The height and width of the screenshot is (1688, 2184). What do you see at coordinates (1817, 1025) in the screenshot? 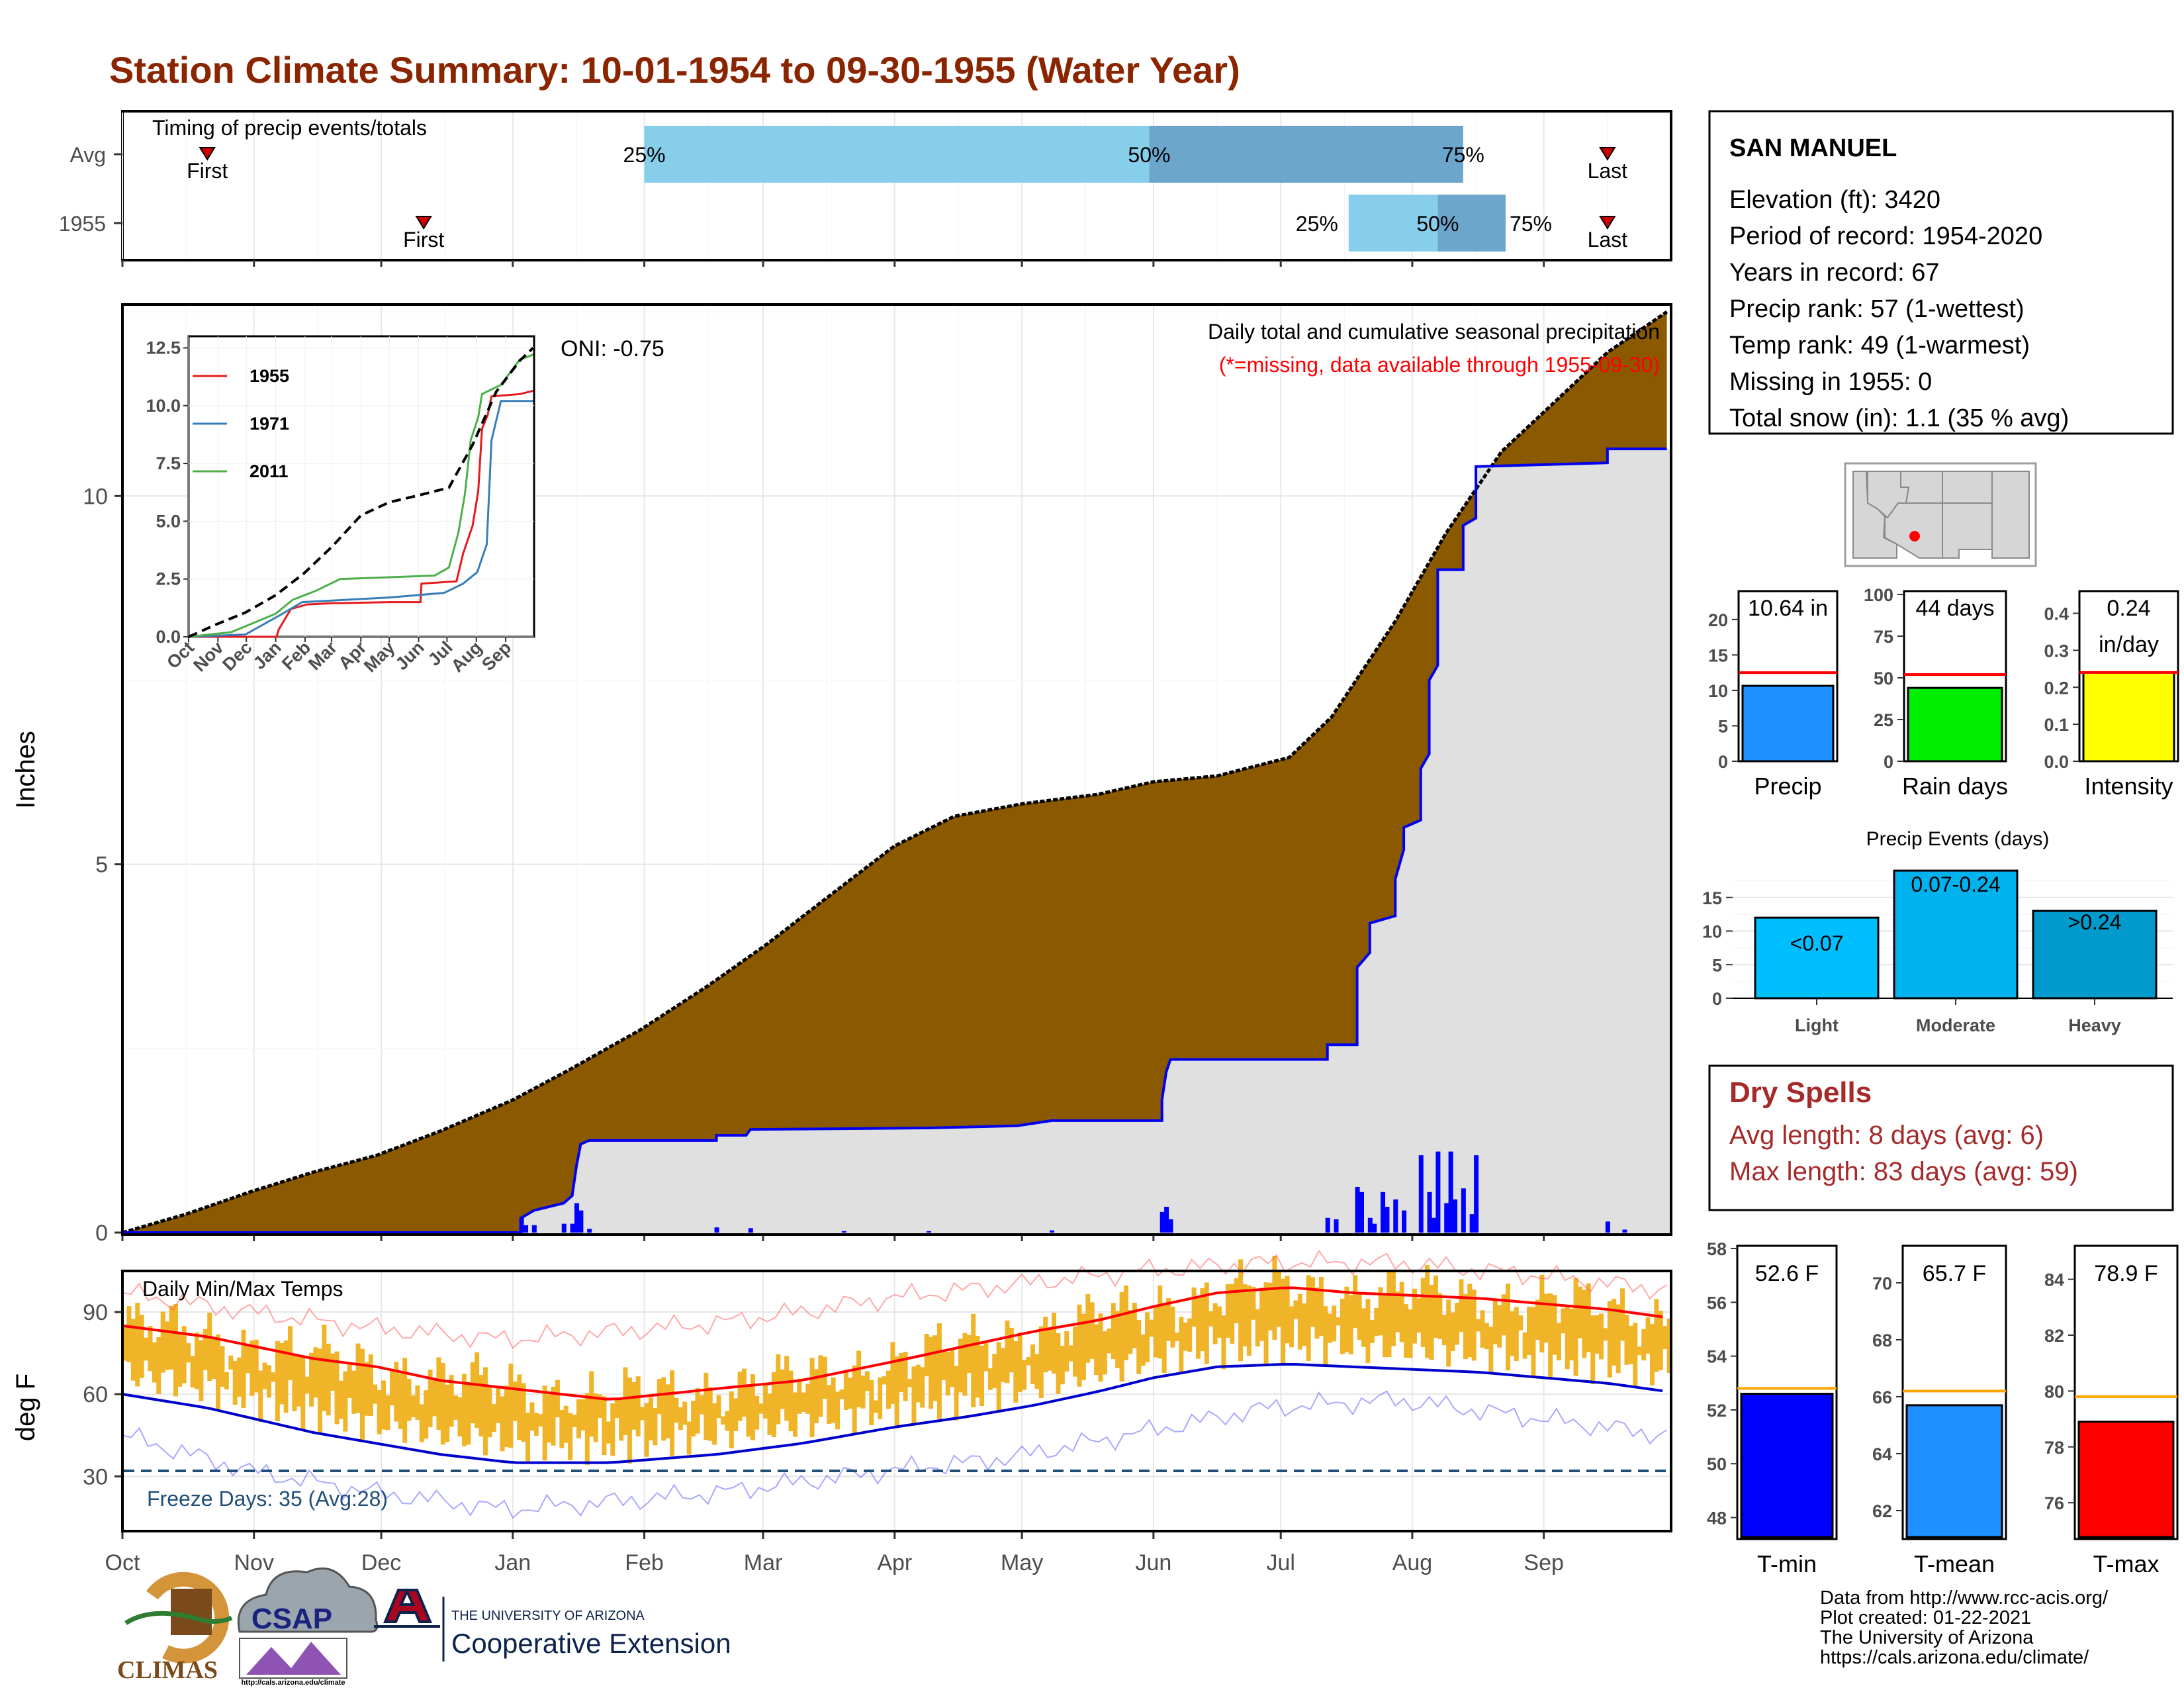
I see `events-category-label: Light` at bounding box center [1817, 1025].